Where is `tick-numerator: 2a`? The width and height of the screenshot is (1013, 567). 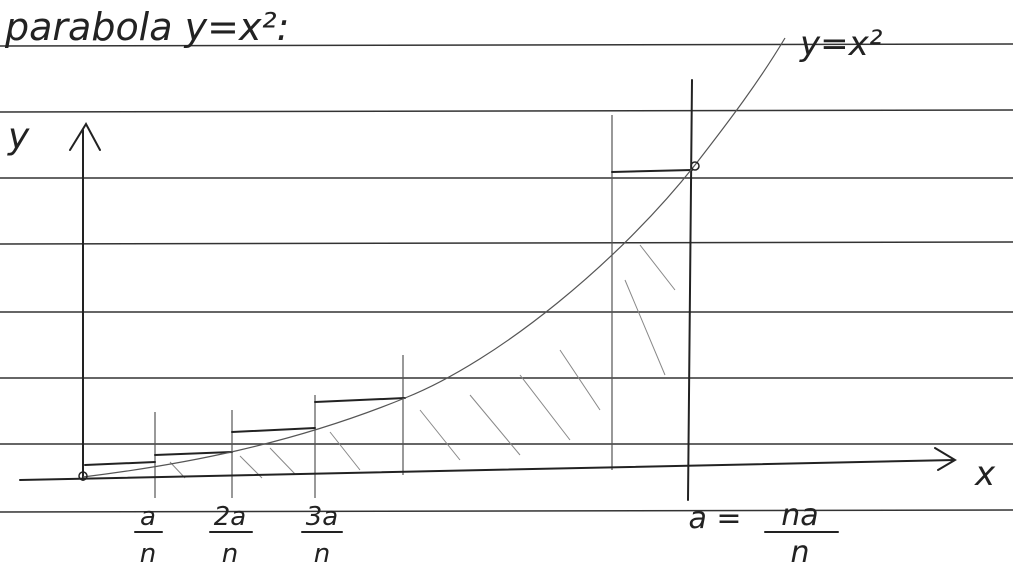
tick-numerator: 2a is located at coordinates (230, 517).